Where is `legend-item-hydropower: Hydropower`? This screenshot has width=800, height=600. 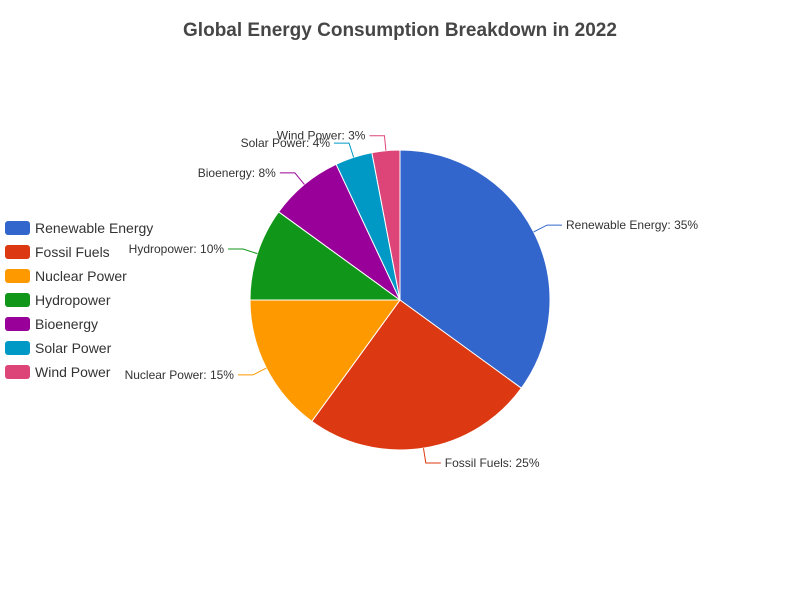 legend-item-hydropower: Hydropower is located at coordinates (79, 300).